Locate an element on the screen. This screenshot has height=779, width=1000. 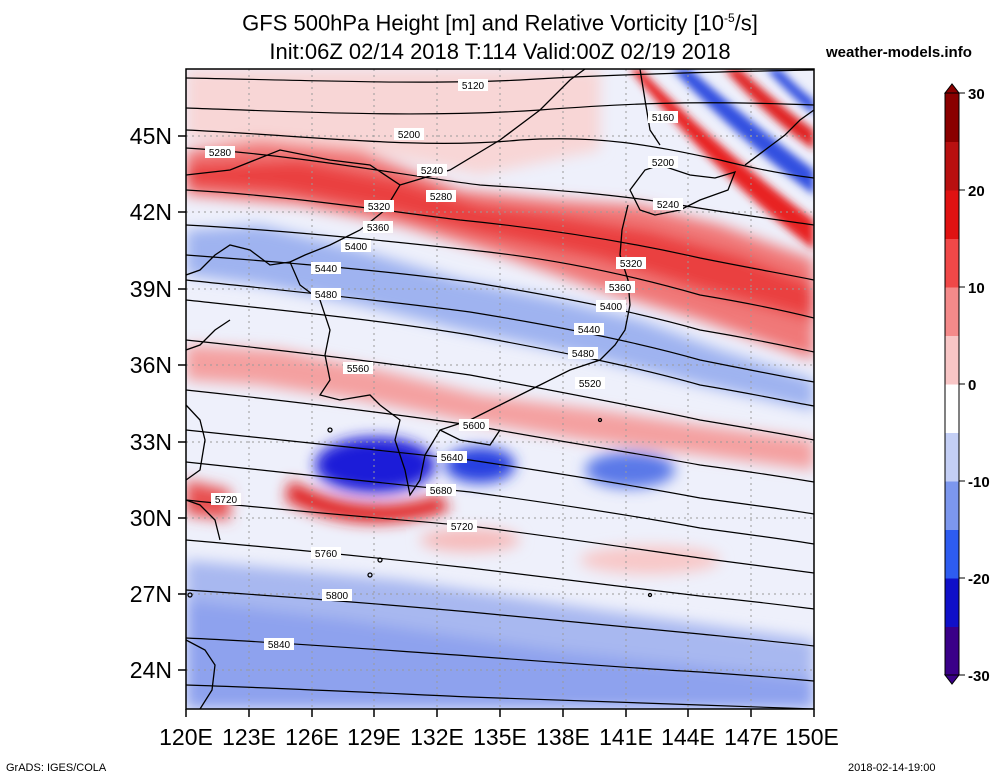
svg-text: 5760 is located at coordinates (326, 554).